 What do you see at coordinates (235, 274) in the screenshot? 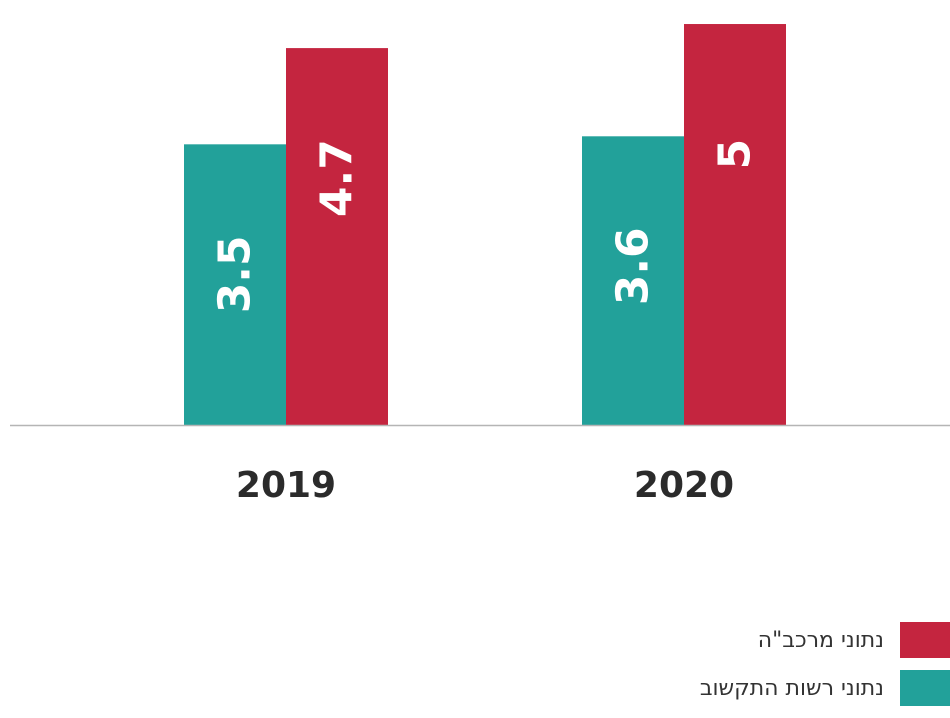
I see `value-label-2019-series-1: 3.5` at bounding box center [235, 274].